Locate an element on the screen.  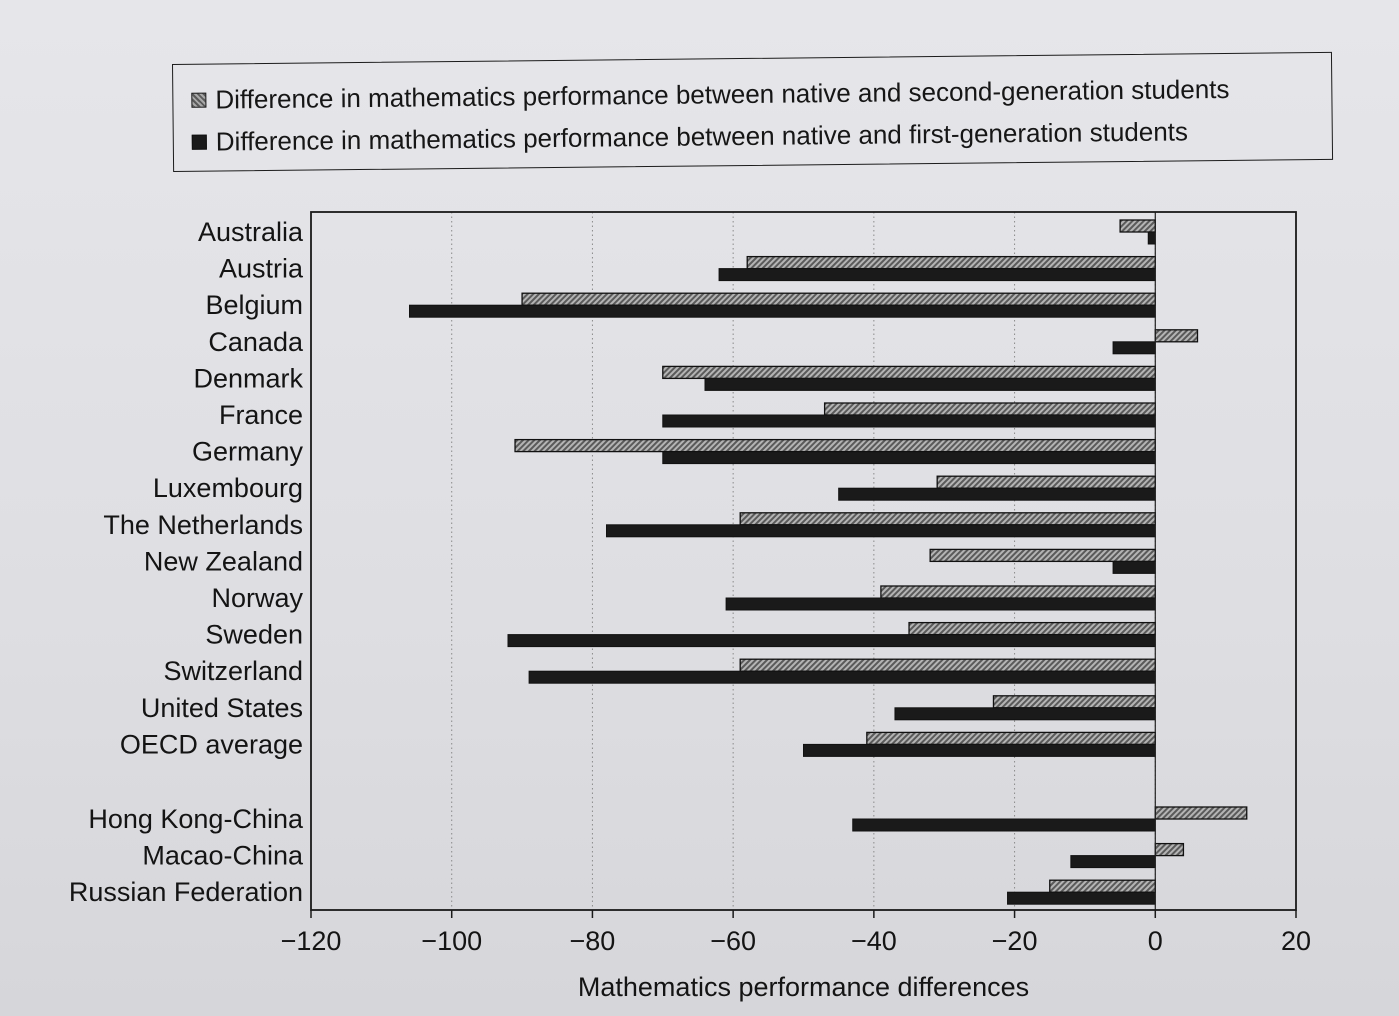
category-label: Canada is located at coordinates (256, 342).